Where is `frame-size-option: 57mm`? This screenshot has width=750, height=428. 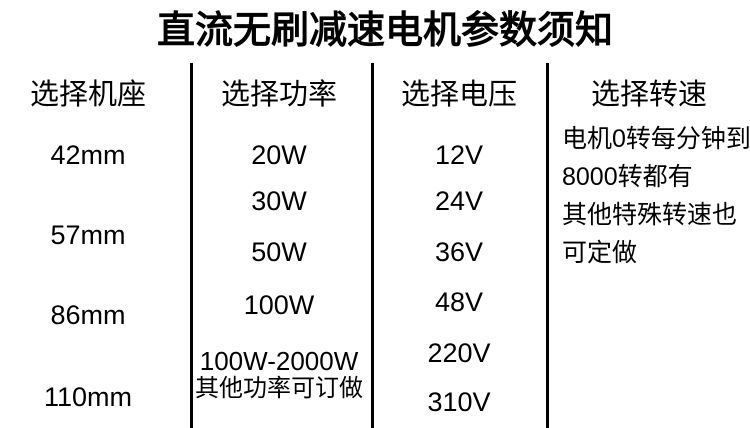 frame-size-option: 57mm is located at coordinates (88, 235).